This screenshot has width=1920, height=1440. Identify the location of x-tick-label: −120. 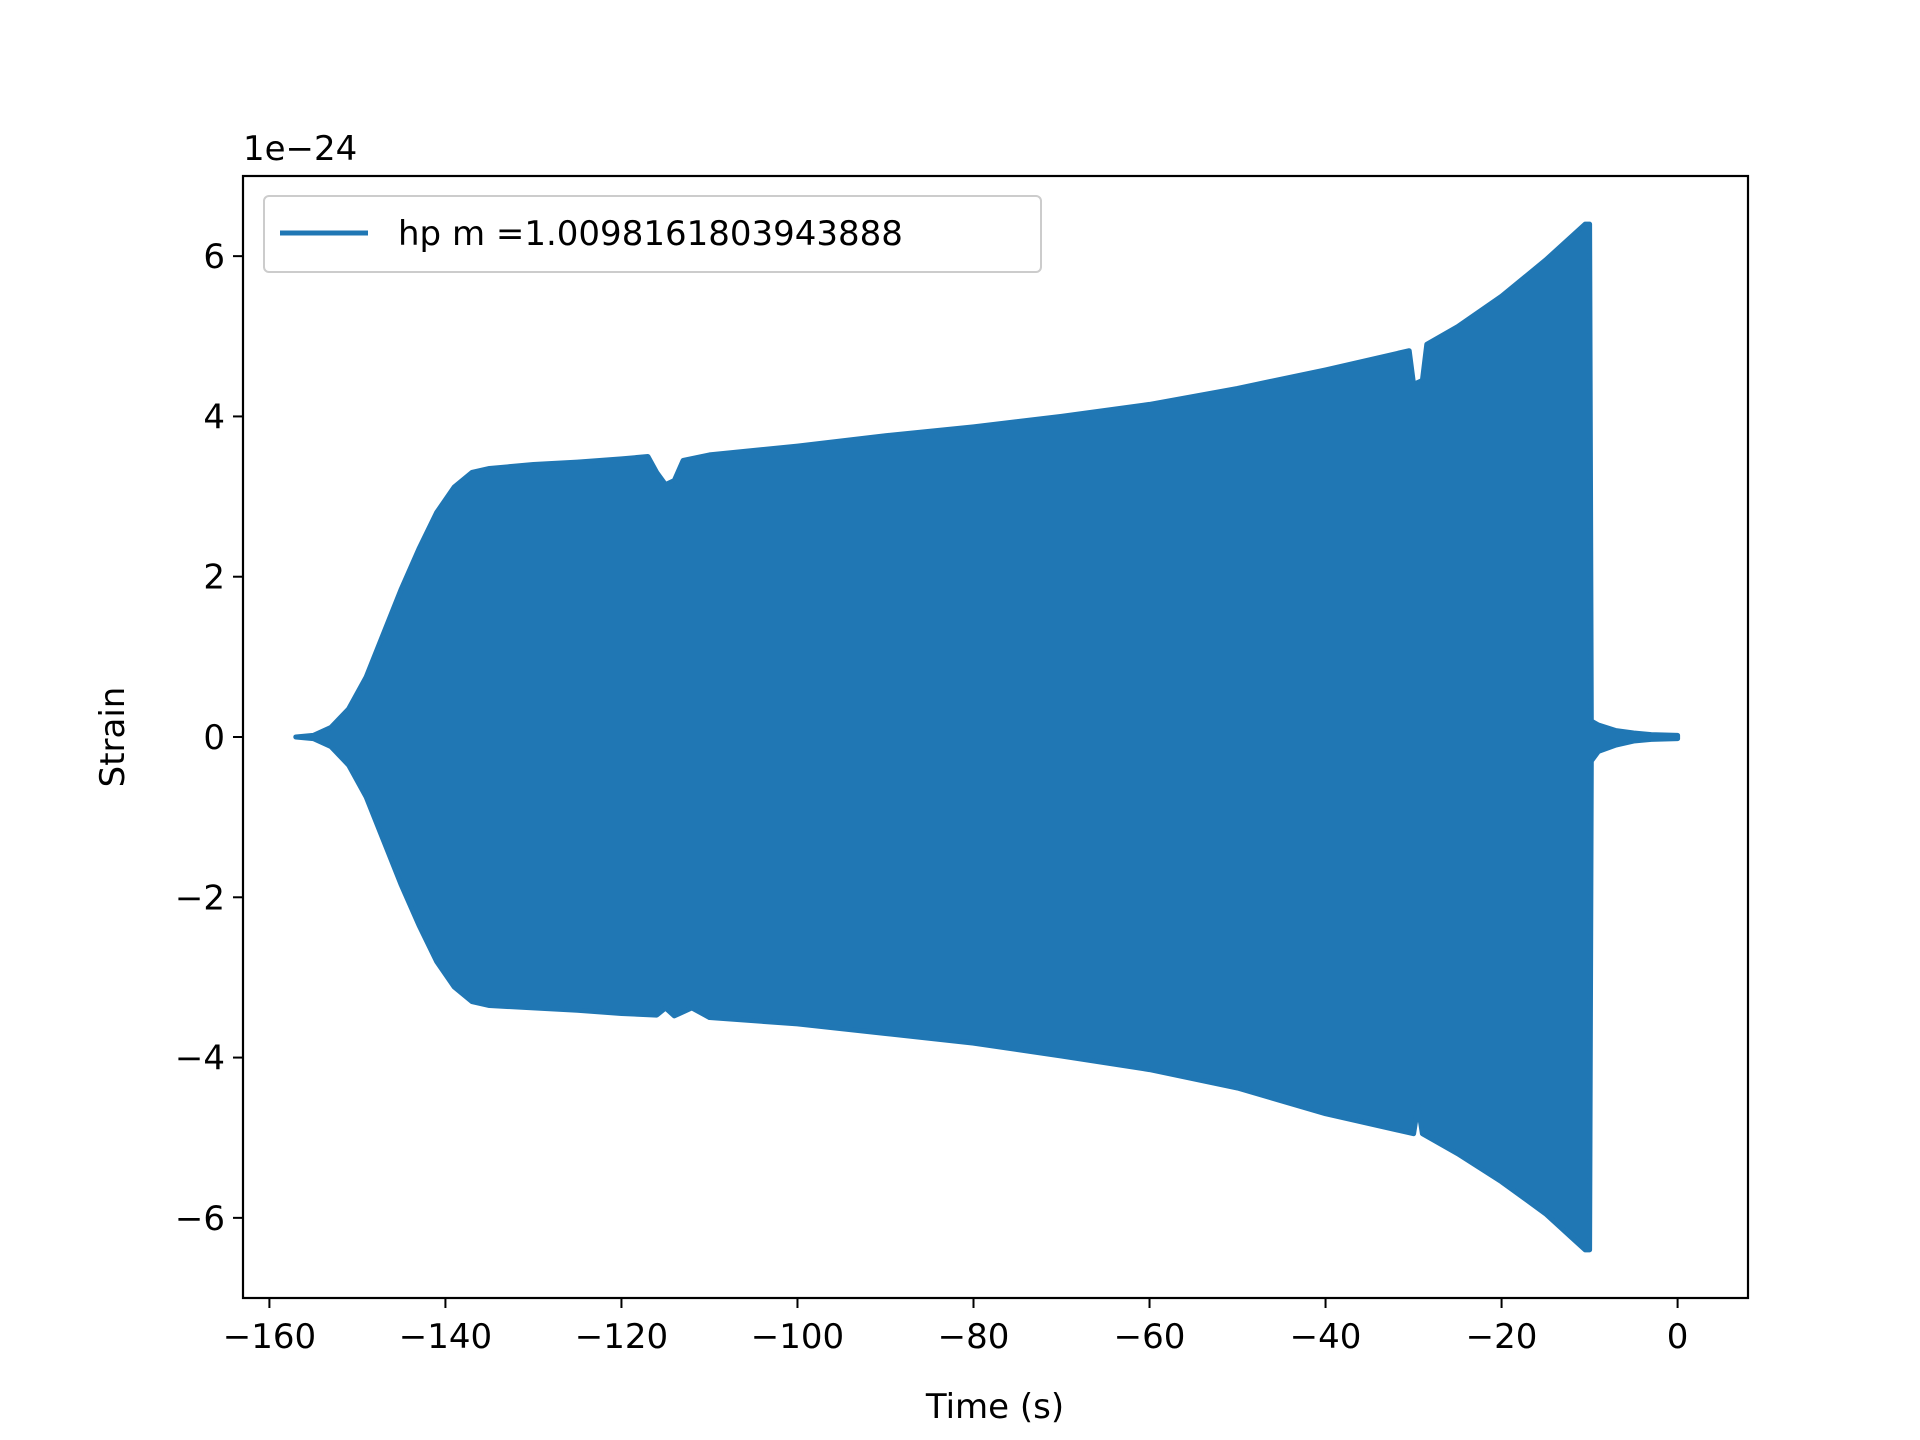
(621, 1337).